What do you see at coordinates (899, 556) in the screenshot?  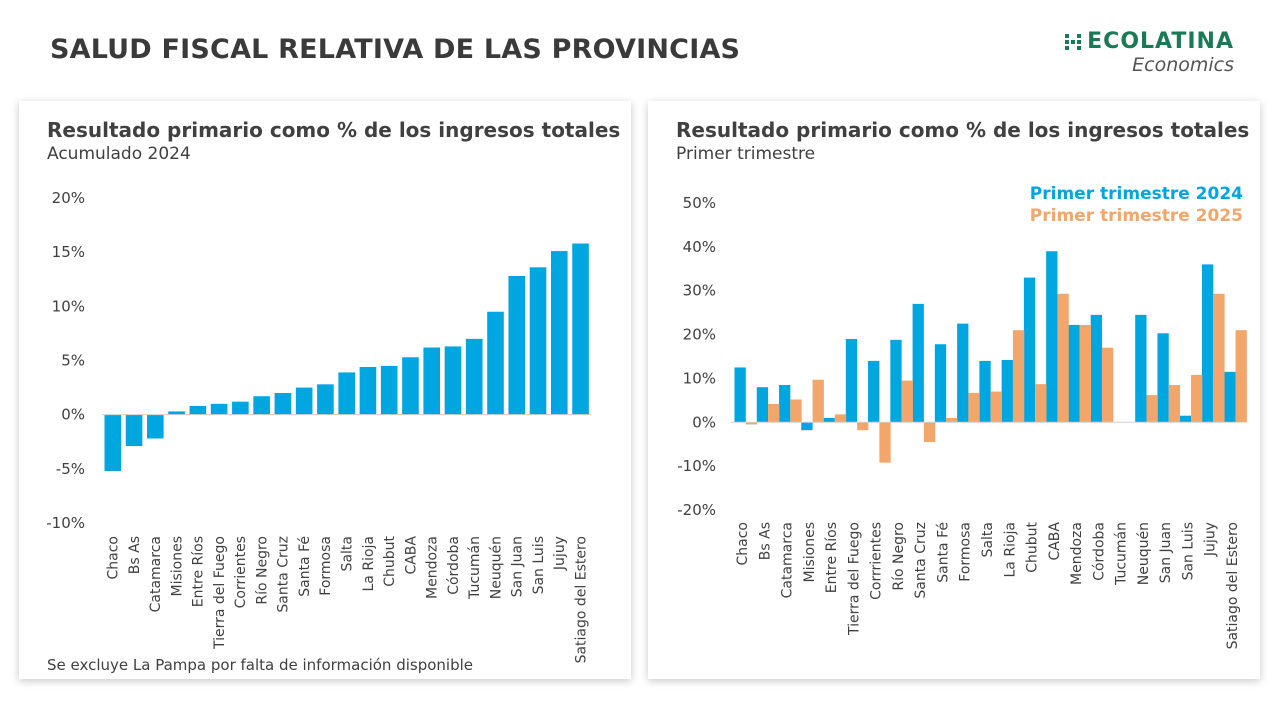 I see `category-label: Río Negro` at bounding box center [899, 556].